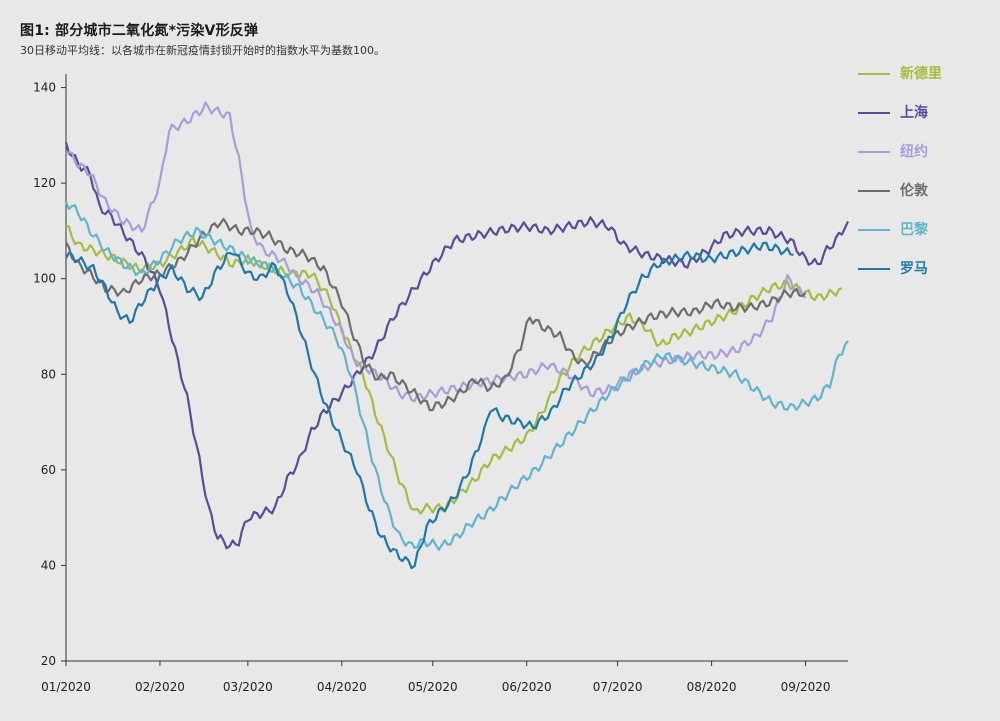  What do you see at coordinates (914, 269) in the screenshot?
I see `legend-label: 罗马` at bounding box center [914, 269].